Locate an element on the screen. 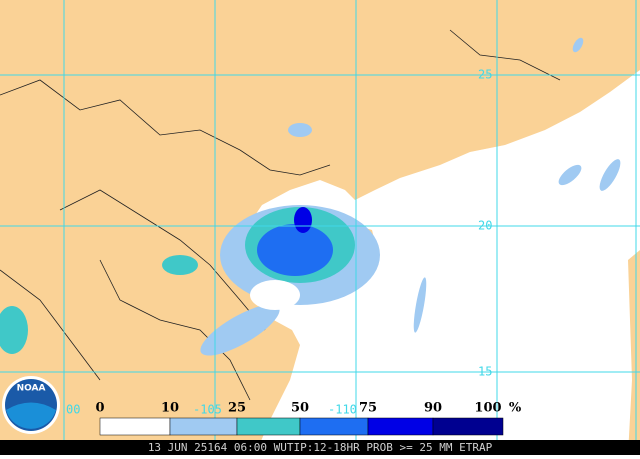 This screenshot has height=459, width=640. legend-label: 25 is located at coordinates (237, 408).